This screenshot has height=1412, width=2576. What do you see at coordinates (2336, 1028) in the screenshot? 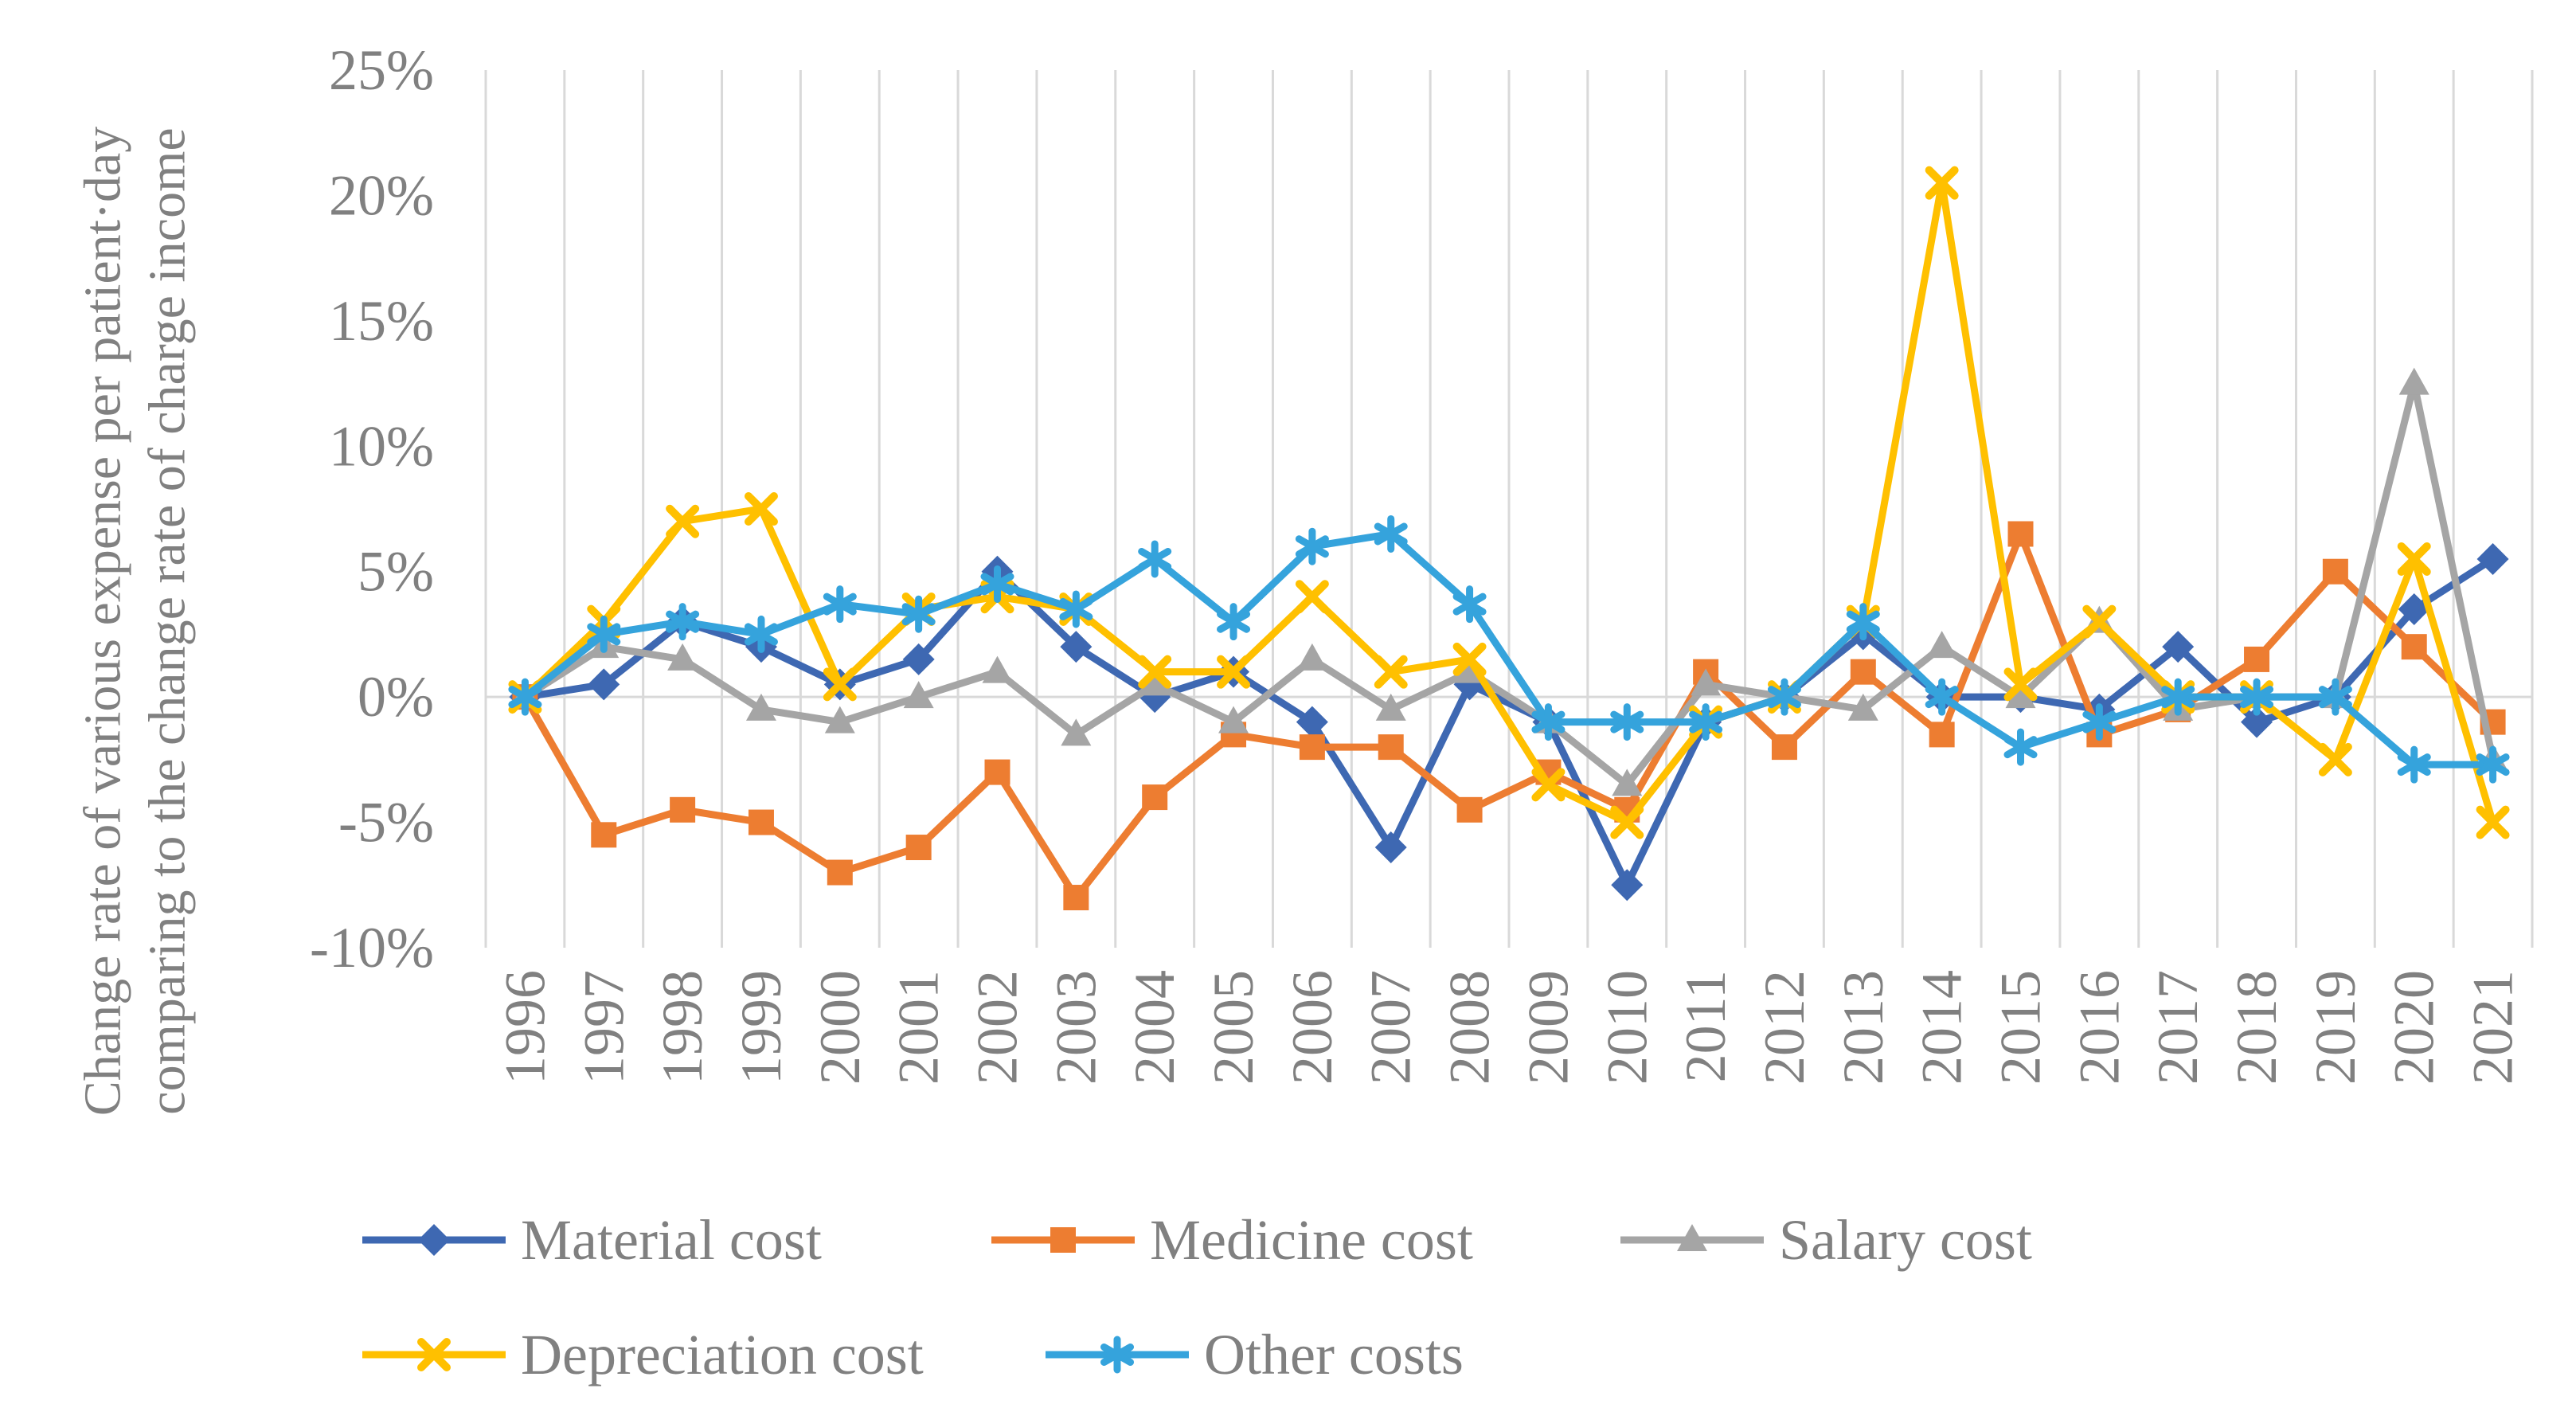
I see `x-tick-label: 2019` at bounding box center [2336, 1028].